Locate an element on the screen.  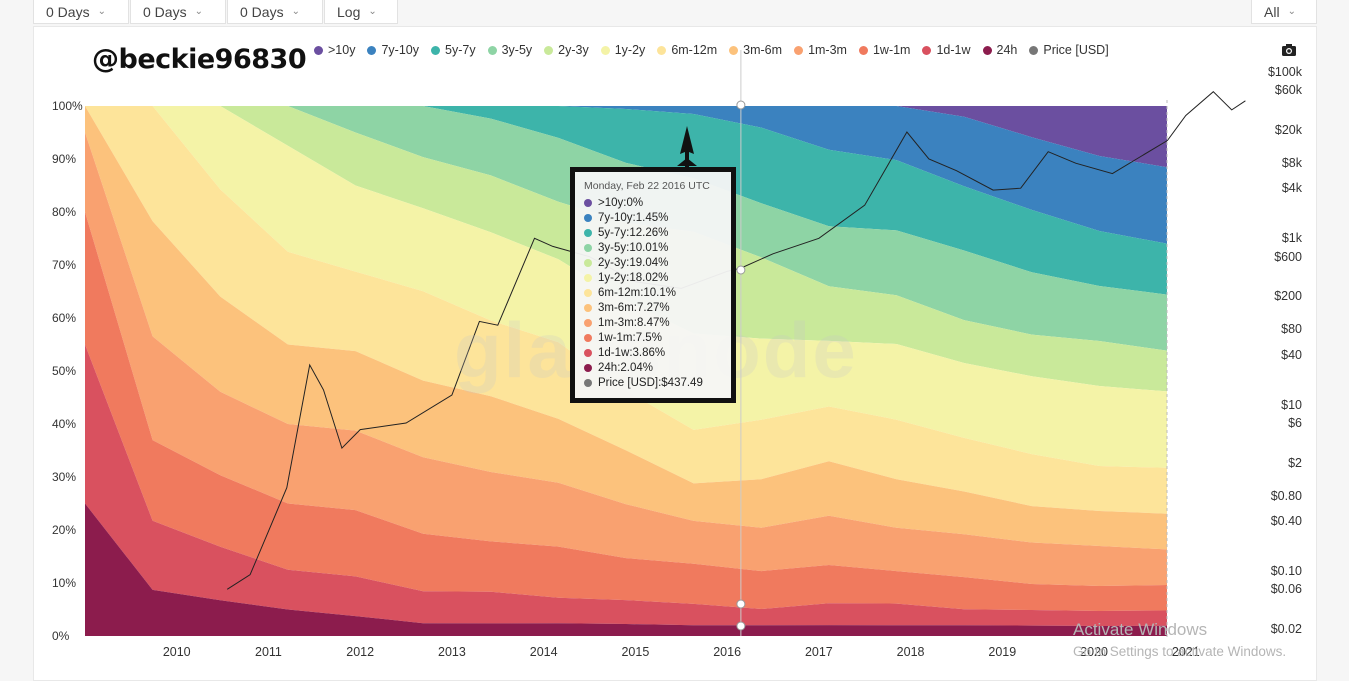
x-tick-label: 2012 is located at coordinates (360, 652).